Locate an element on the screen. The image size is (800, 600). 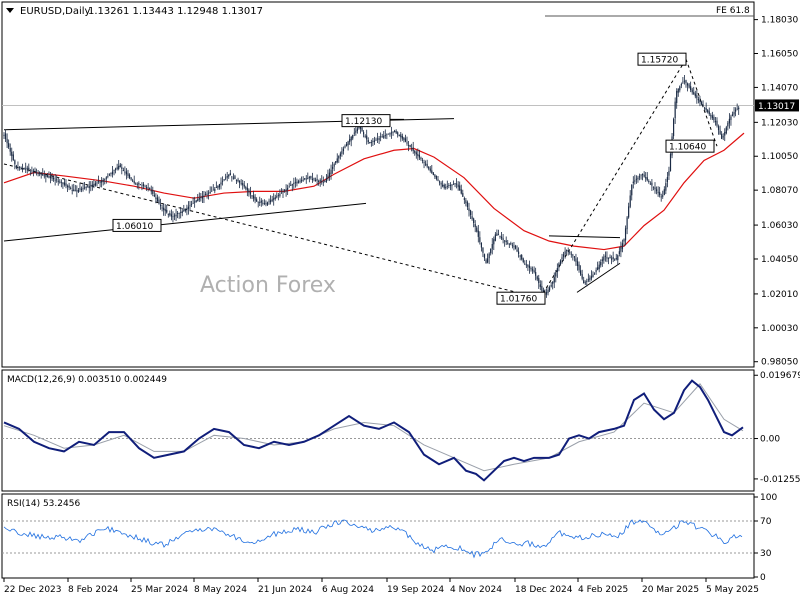
chart-dropdown-icon is located at coordinates (10, 10).